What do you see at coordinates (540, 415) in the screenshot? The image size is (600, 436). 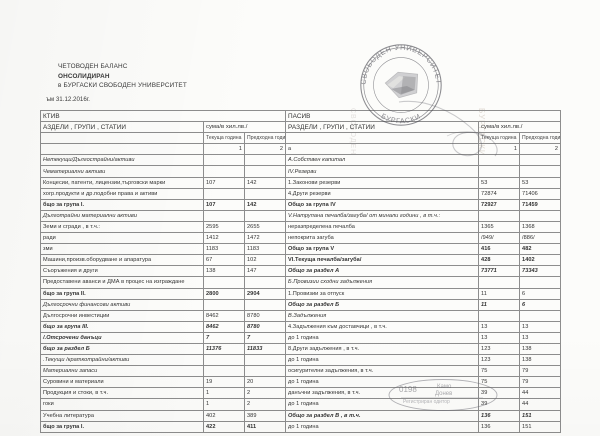 I see `liability-value-previous: 151` at bounding box center [540, 415].